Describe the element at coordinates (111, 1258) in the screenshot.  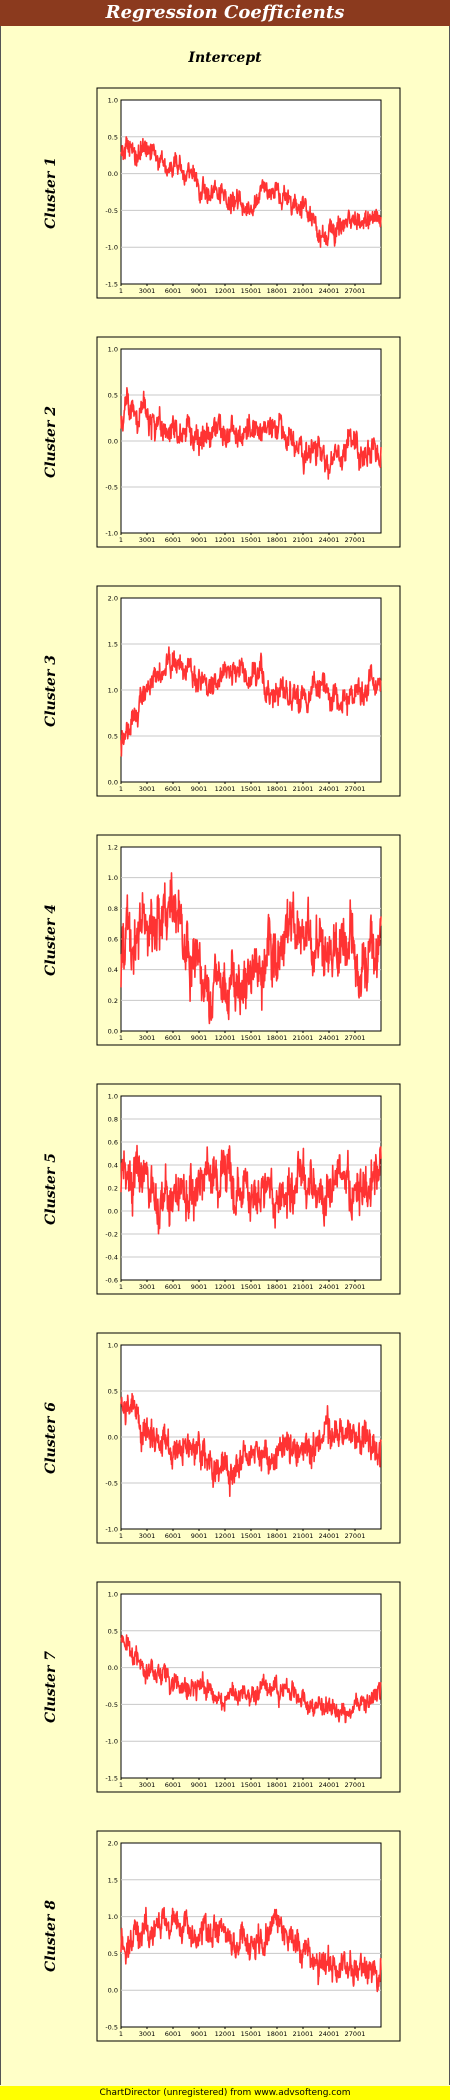
I see `y-tick-label: -0.4` at that location.